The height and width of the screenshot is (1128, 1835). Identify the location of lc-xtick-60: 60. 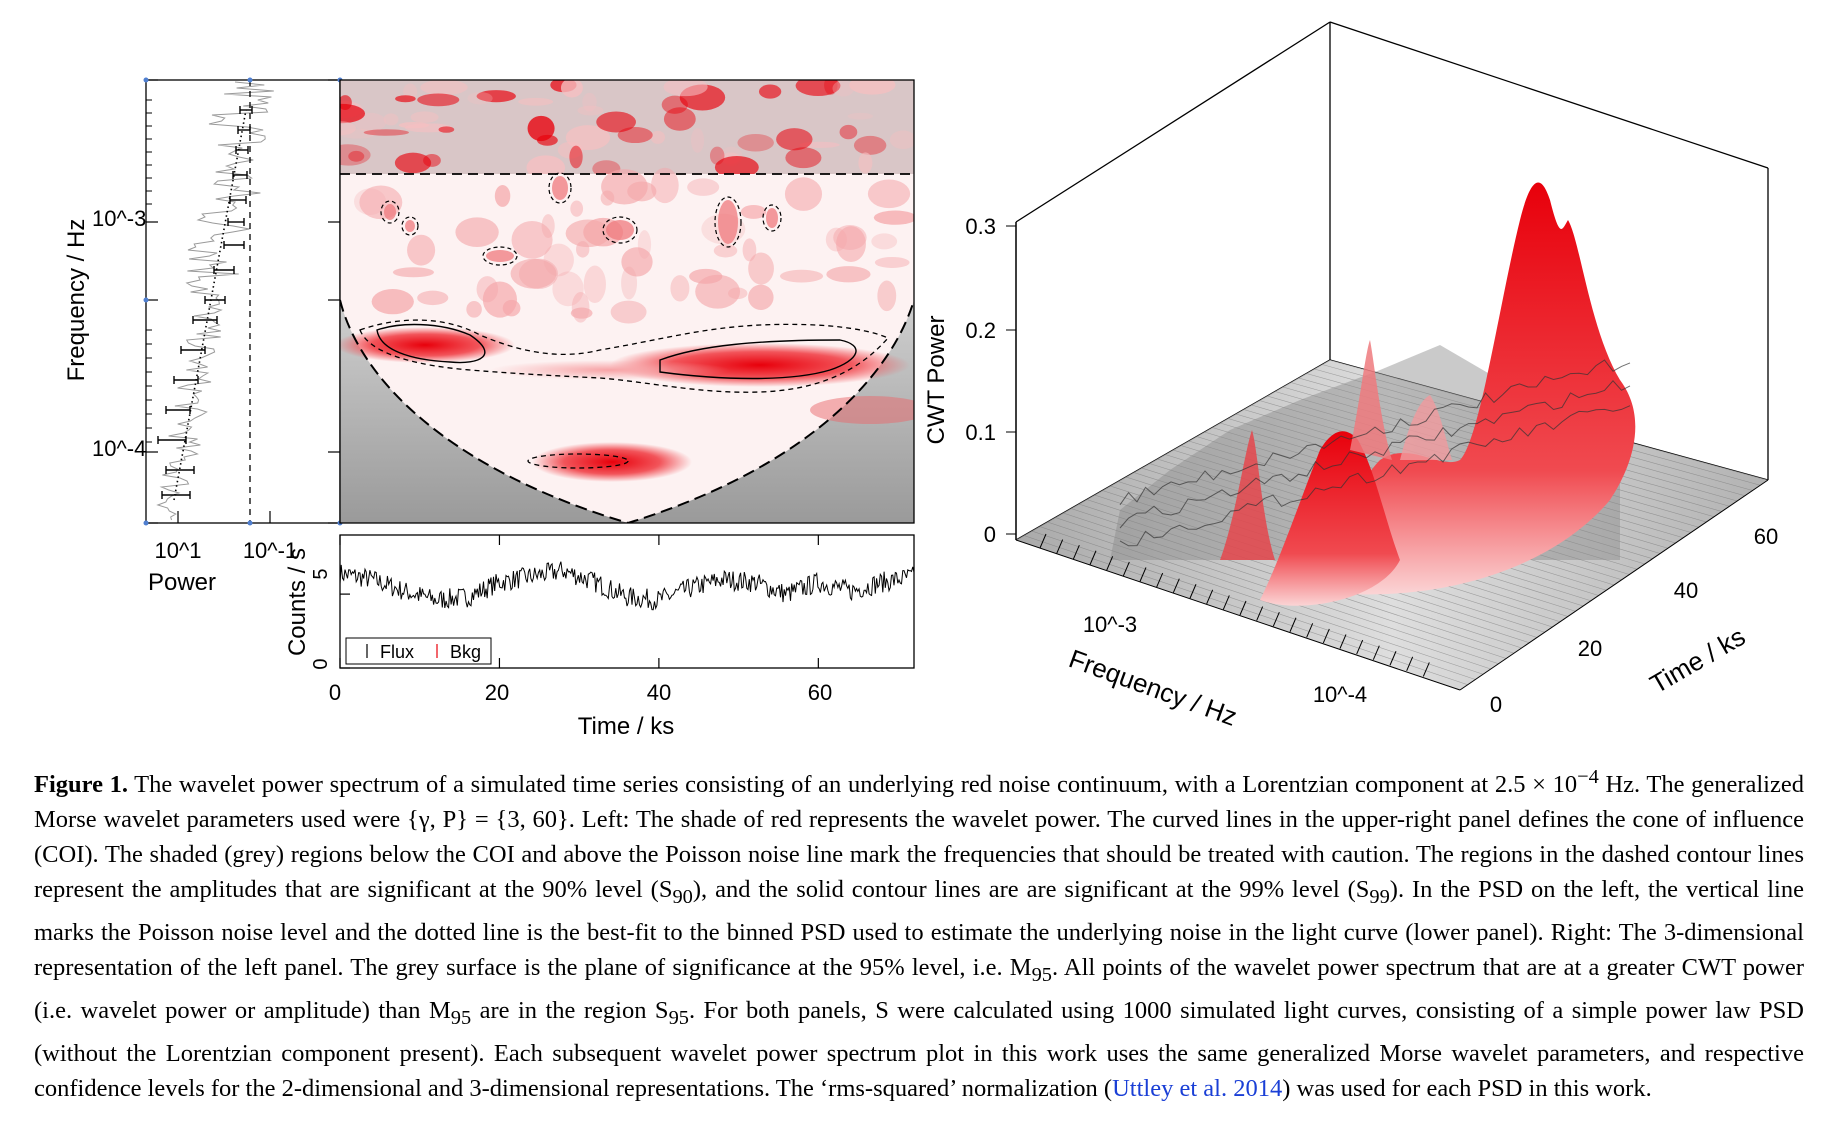
(820, 692).